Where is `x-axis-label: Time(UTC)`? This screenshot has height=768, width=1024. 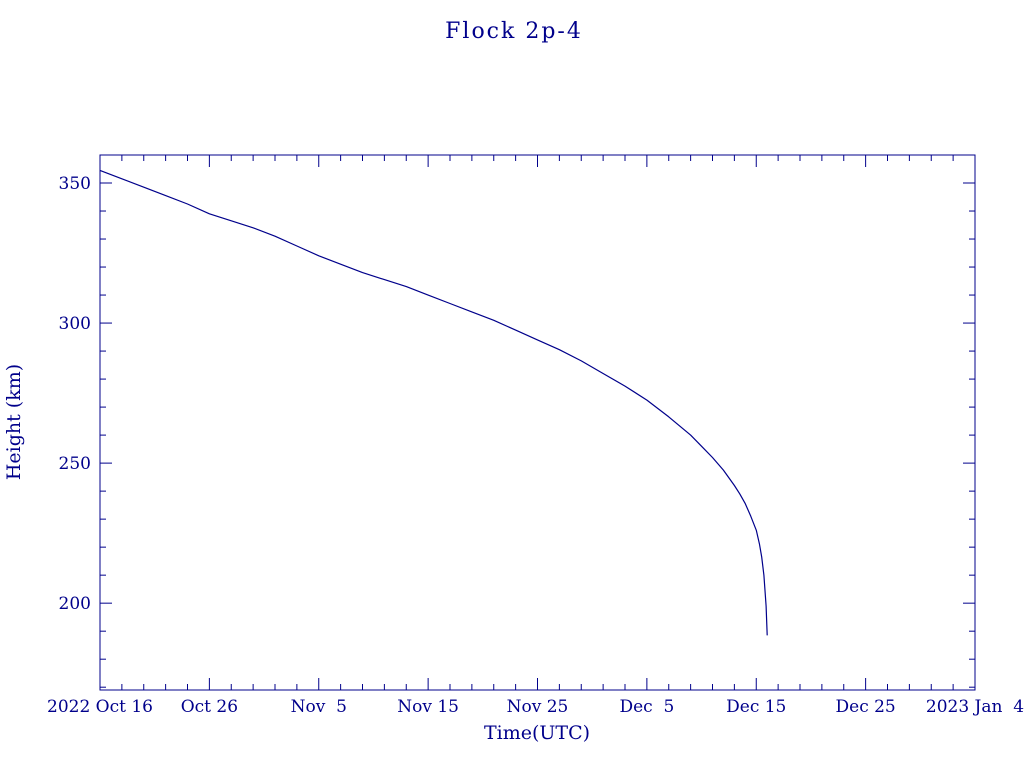
x-axis-label: Time(UTC) is located at coordinates (537, 733).